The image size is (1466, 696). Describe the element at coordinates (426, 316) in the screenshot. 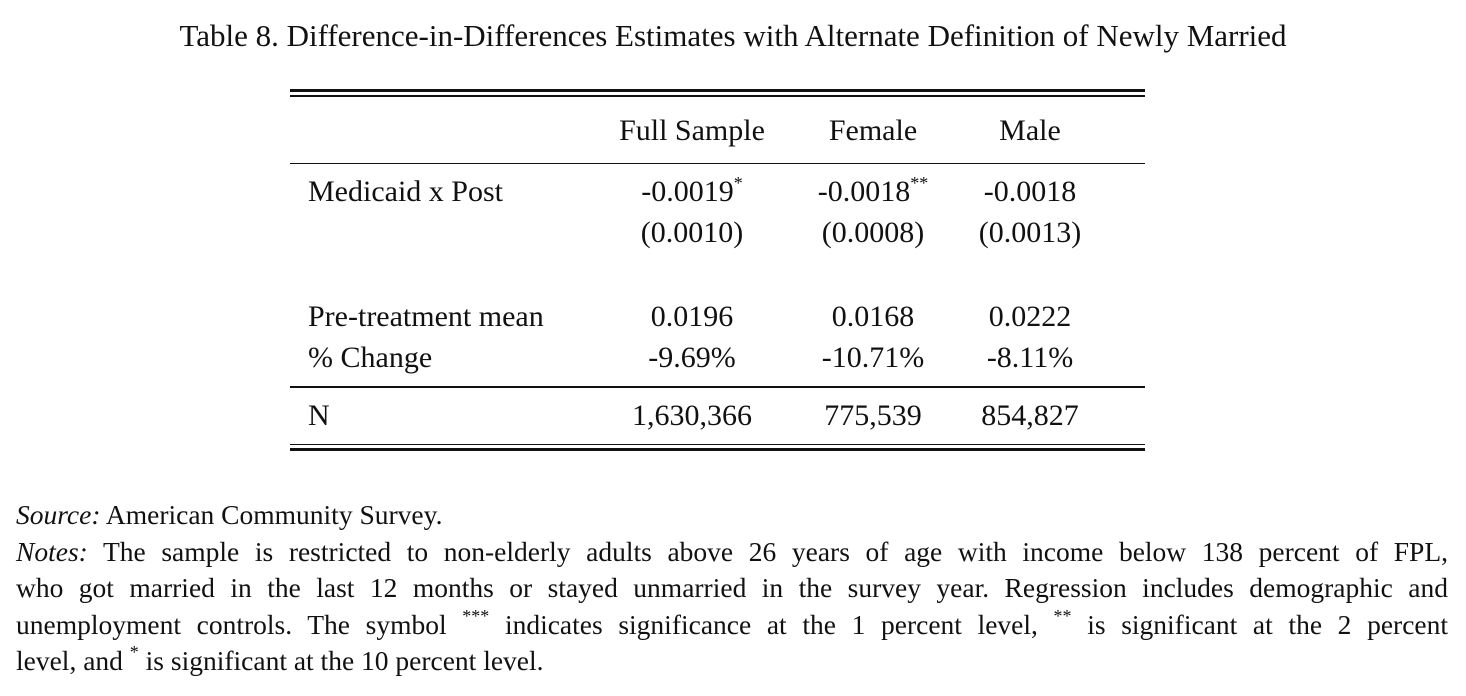

I see `row-label-pretreatment: Pre-treatment mean` at that location.